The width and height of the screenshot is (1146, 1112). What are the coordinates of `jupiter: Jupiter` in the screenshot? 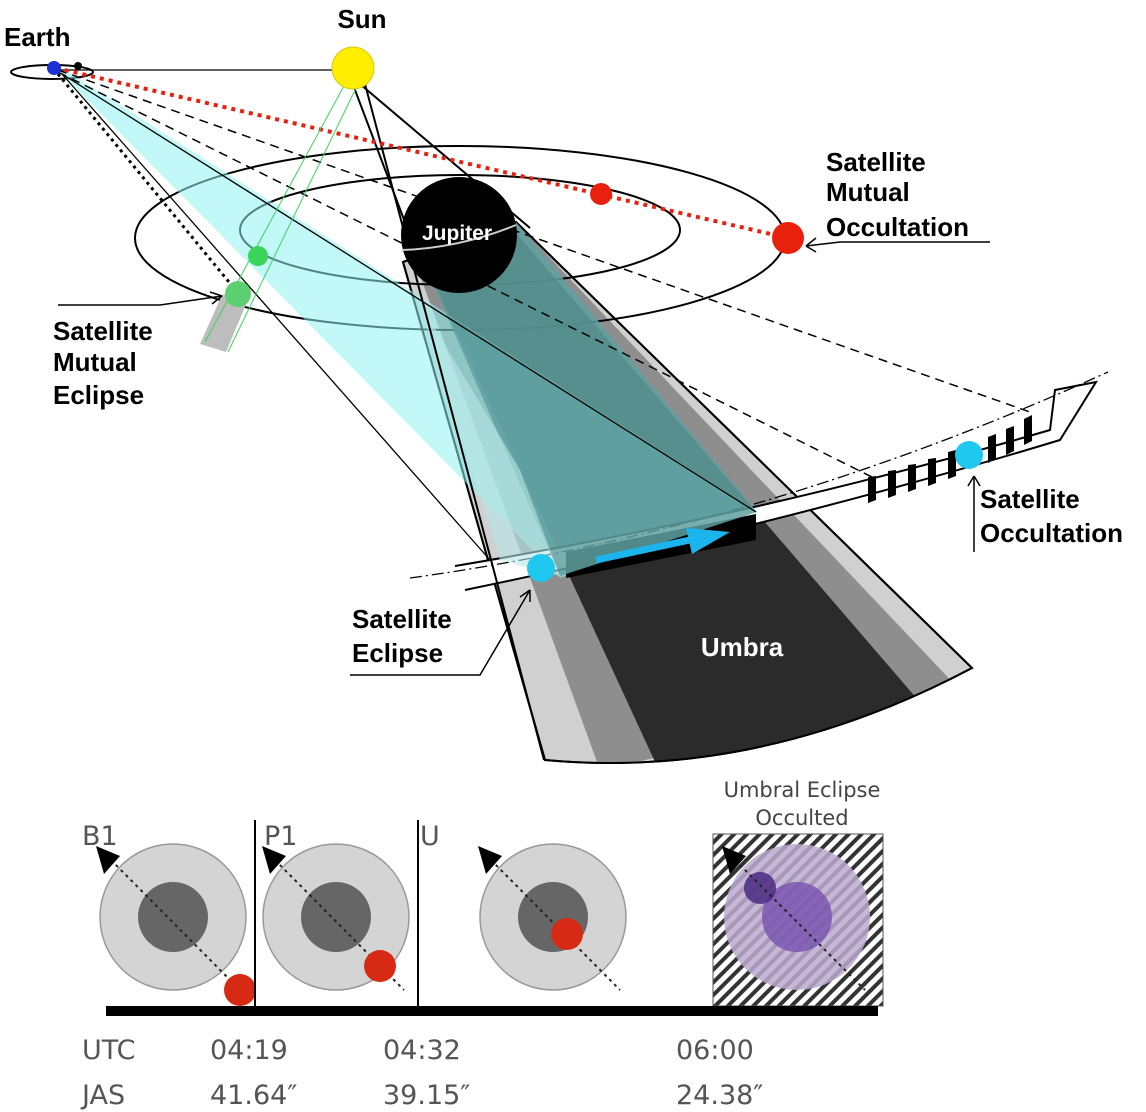 It's located at (459, 235).